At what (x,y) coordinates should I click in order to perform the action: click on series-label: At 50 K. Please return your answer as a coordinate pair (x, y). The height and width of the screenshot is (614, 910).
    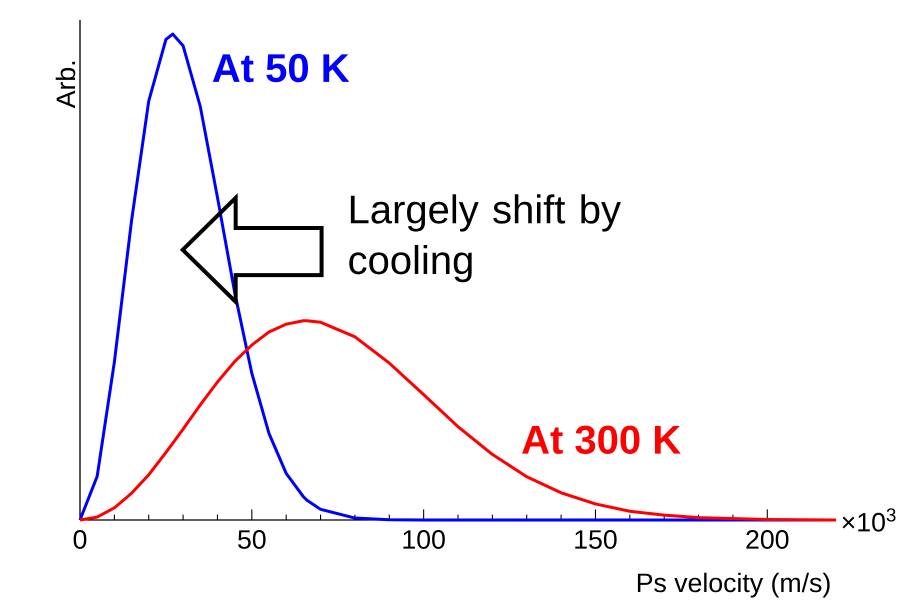
    Looking at the image, I should click on (281, 68).